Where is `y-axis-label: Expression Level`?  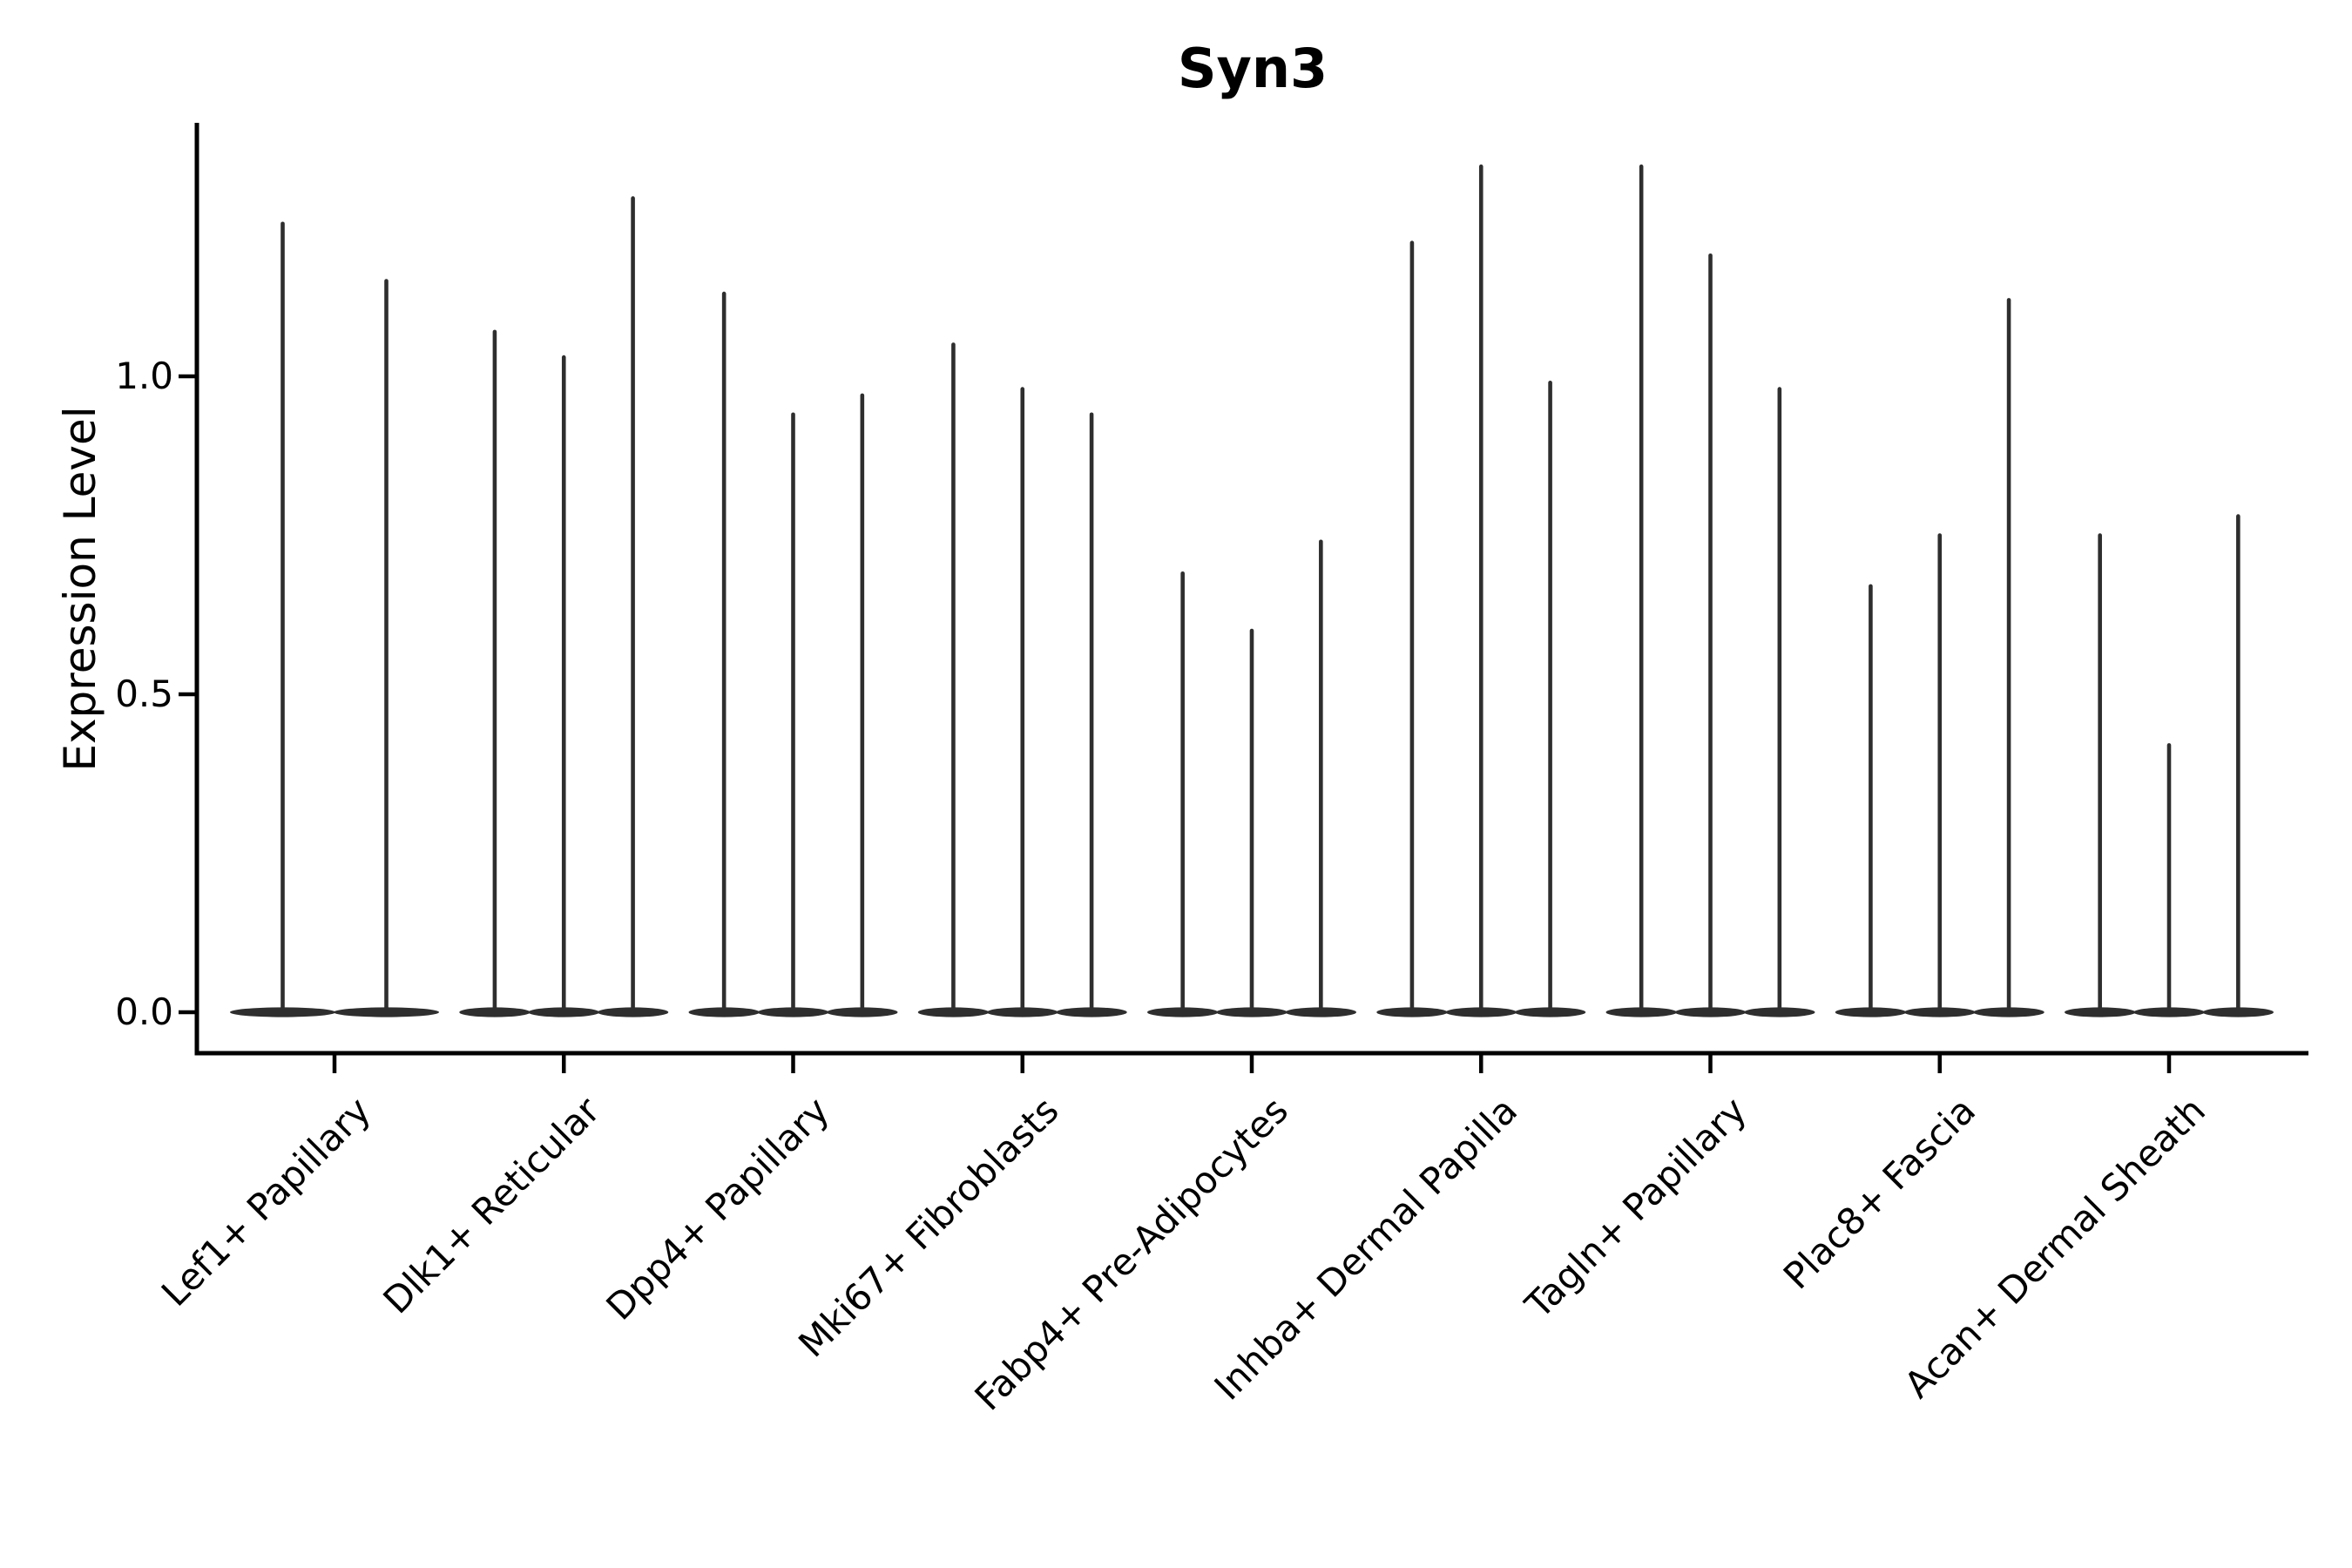 y-axis-label: Expression Level is located at coordinates (80, 589).